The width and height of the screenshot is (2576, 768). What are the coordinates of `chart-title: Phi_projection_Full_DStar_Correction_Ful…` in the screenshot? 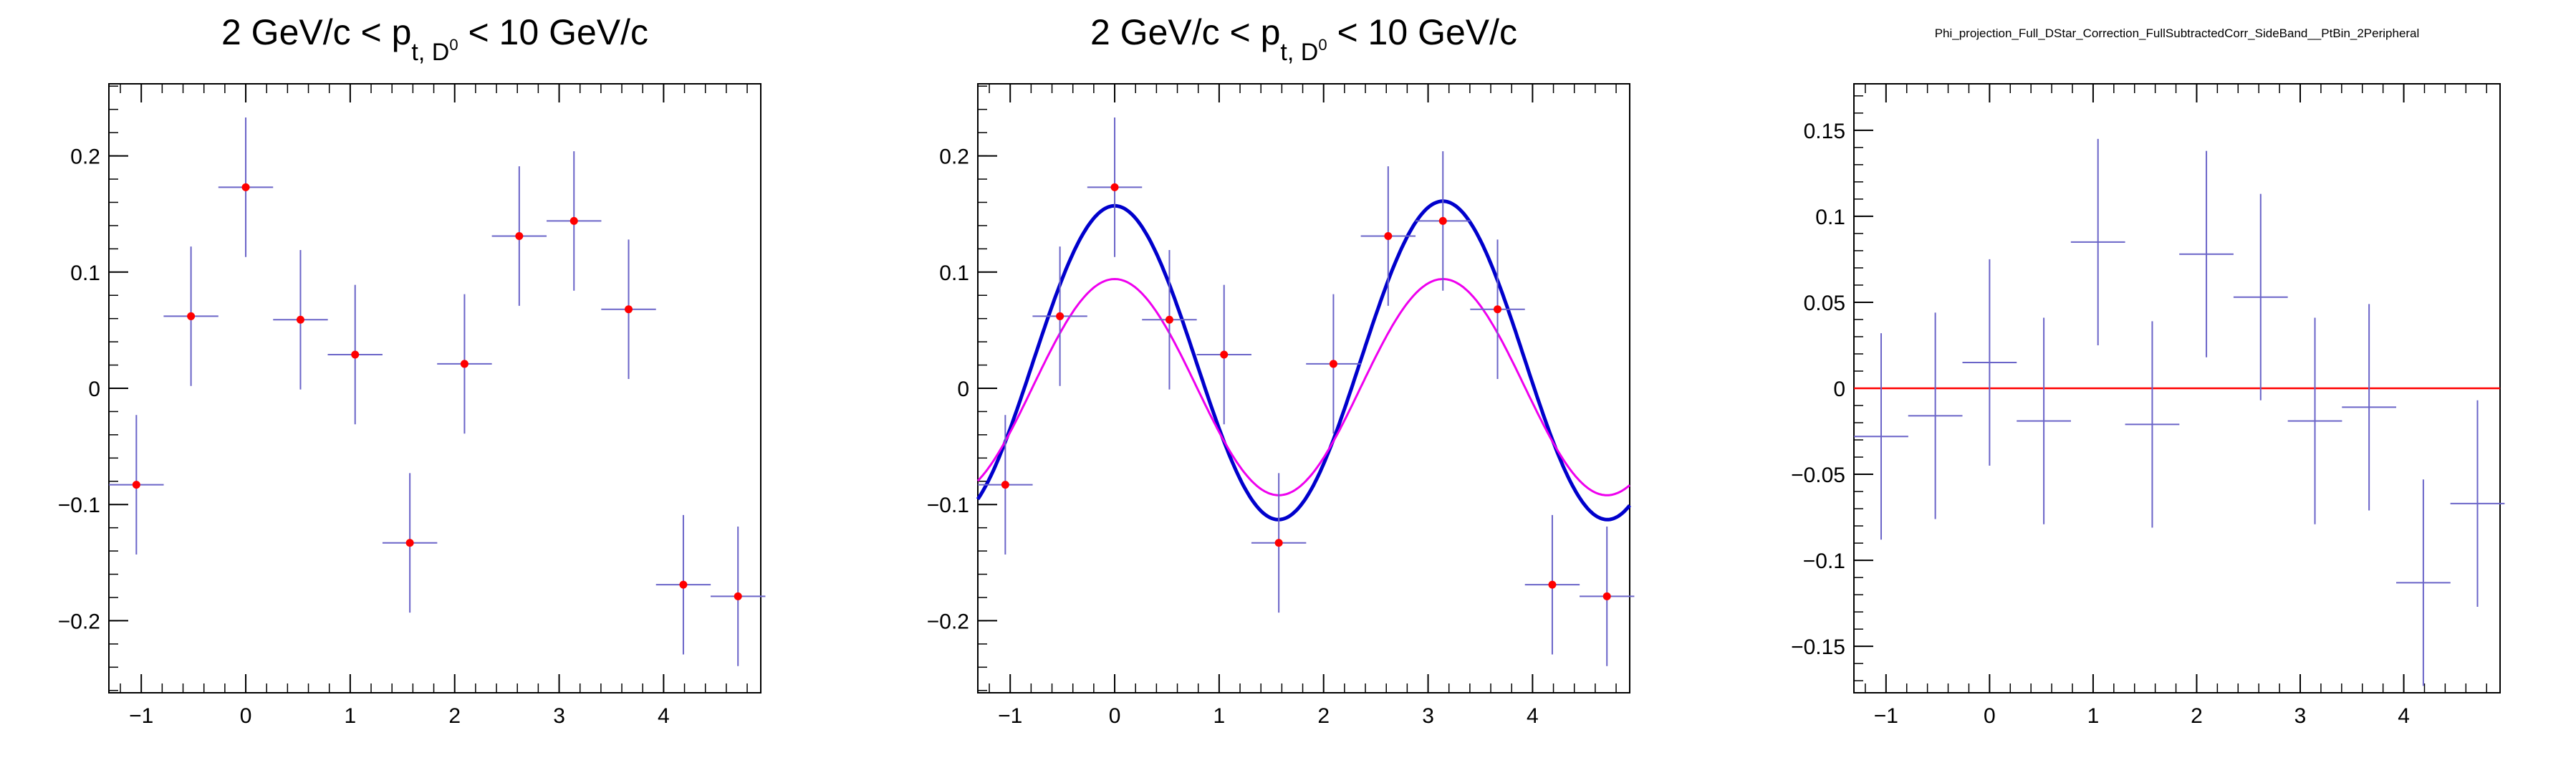 It's located at (2177, 33).